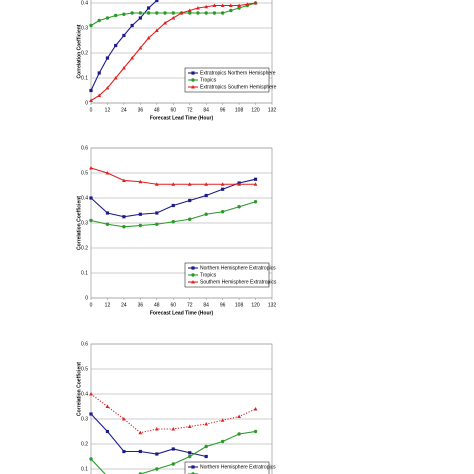 The width and height of the screenshot is (474, 474). Describe the element at coordinates (208, 275) in the screenshot. I see `legend-label: Tropics` at that location.